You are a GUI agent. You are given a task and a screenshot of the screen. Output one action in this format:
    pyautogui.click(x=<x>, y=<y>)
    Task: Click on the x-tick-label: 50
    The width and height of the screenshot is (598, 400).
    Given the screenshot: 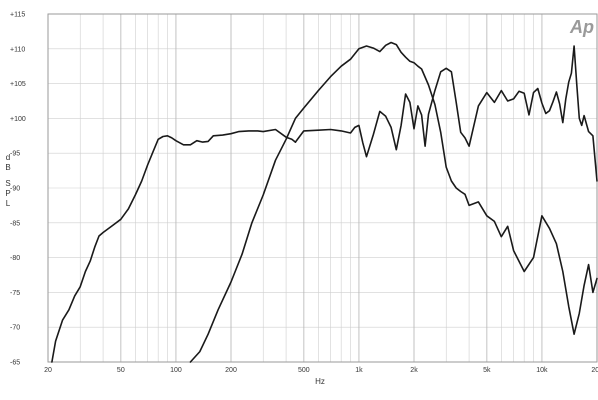 What is the action you would take?
    pyautogui.click(x=121, y=370)
    